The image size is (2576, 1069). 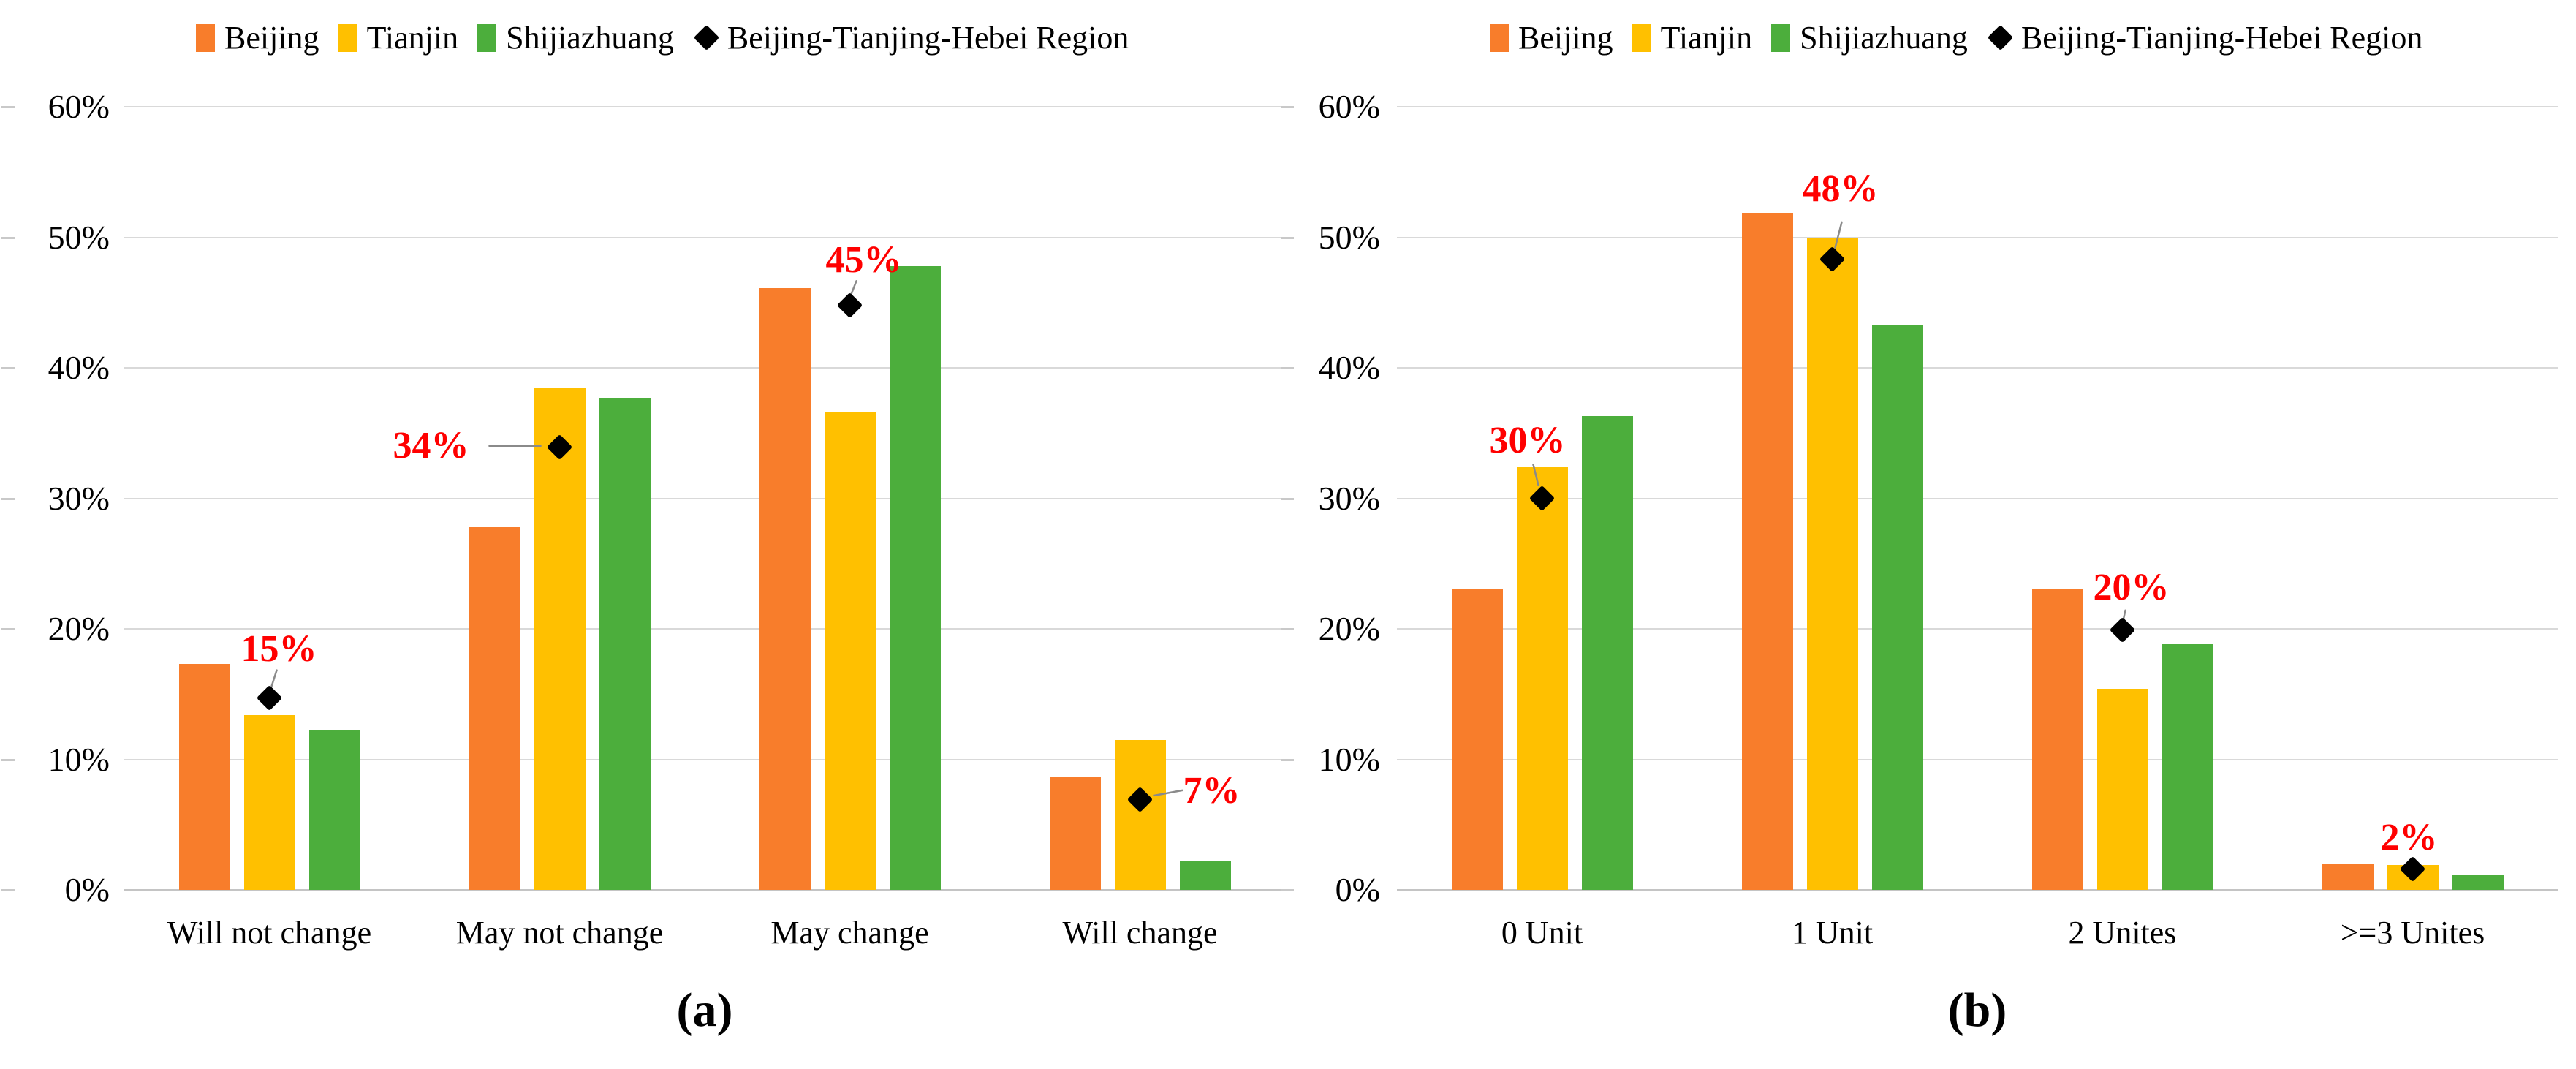 I want to click on x-axis-label: May not change, so click(x=559, y=933).